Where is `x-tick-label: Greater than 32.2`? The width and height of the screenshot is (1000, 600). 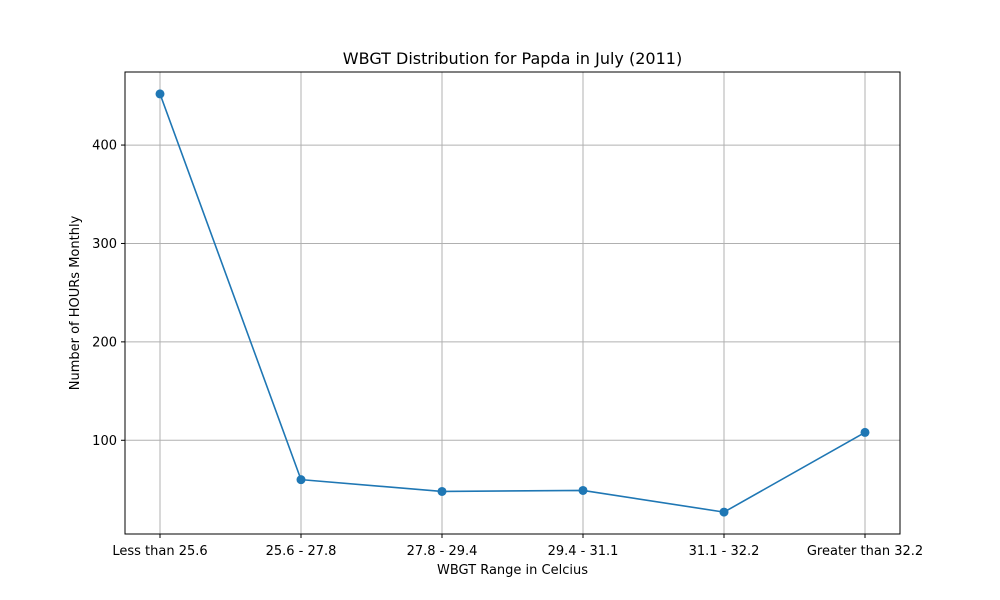
x-tick-label: Greater than 32.2 is located at coordinates (865, 551).